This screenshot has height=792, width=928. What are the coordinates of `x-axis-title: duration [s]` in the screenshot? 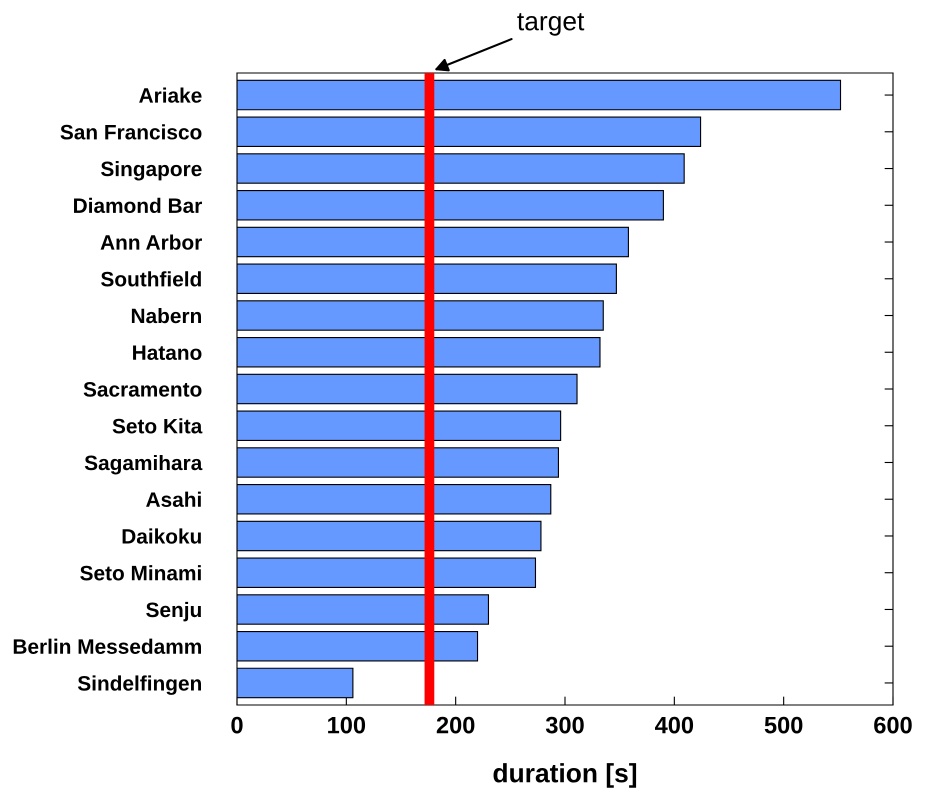 It's located at (565, 775).